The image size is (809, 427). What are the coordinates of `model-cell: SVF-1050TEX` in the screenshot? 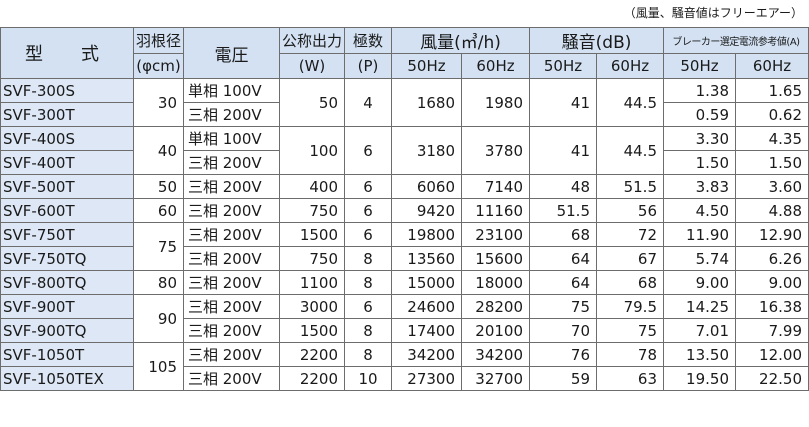 It's located at (67, 378).